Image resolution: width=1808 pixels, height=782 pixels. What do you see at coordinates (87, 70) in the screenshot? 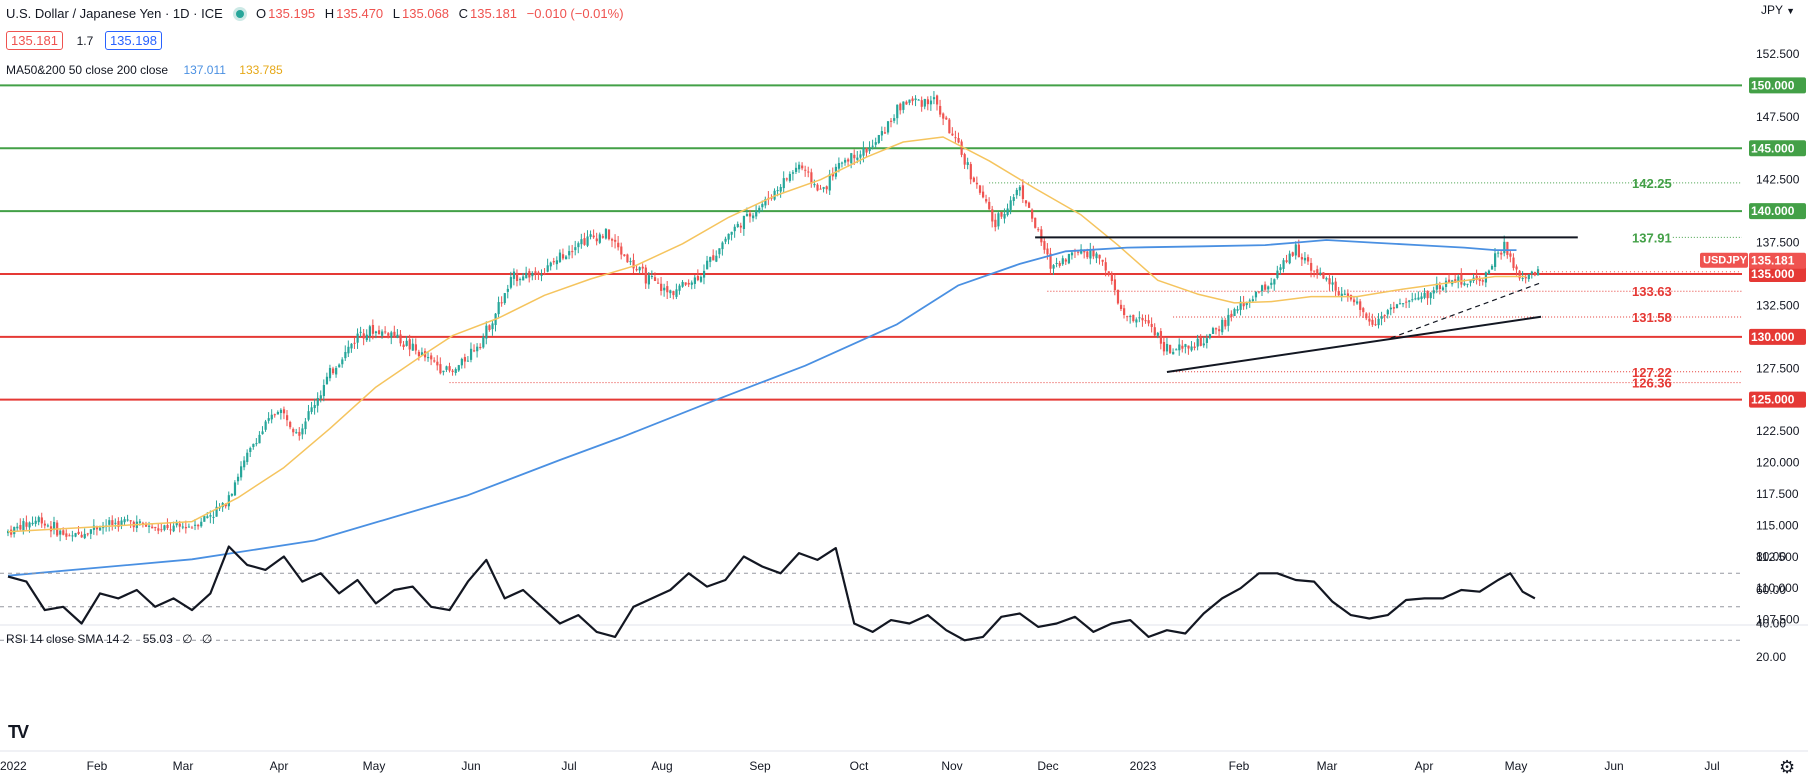
I see `ma-legend-label: MA50&200 50 close 200 close` at bounding box center [87, 70].